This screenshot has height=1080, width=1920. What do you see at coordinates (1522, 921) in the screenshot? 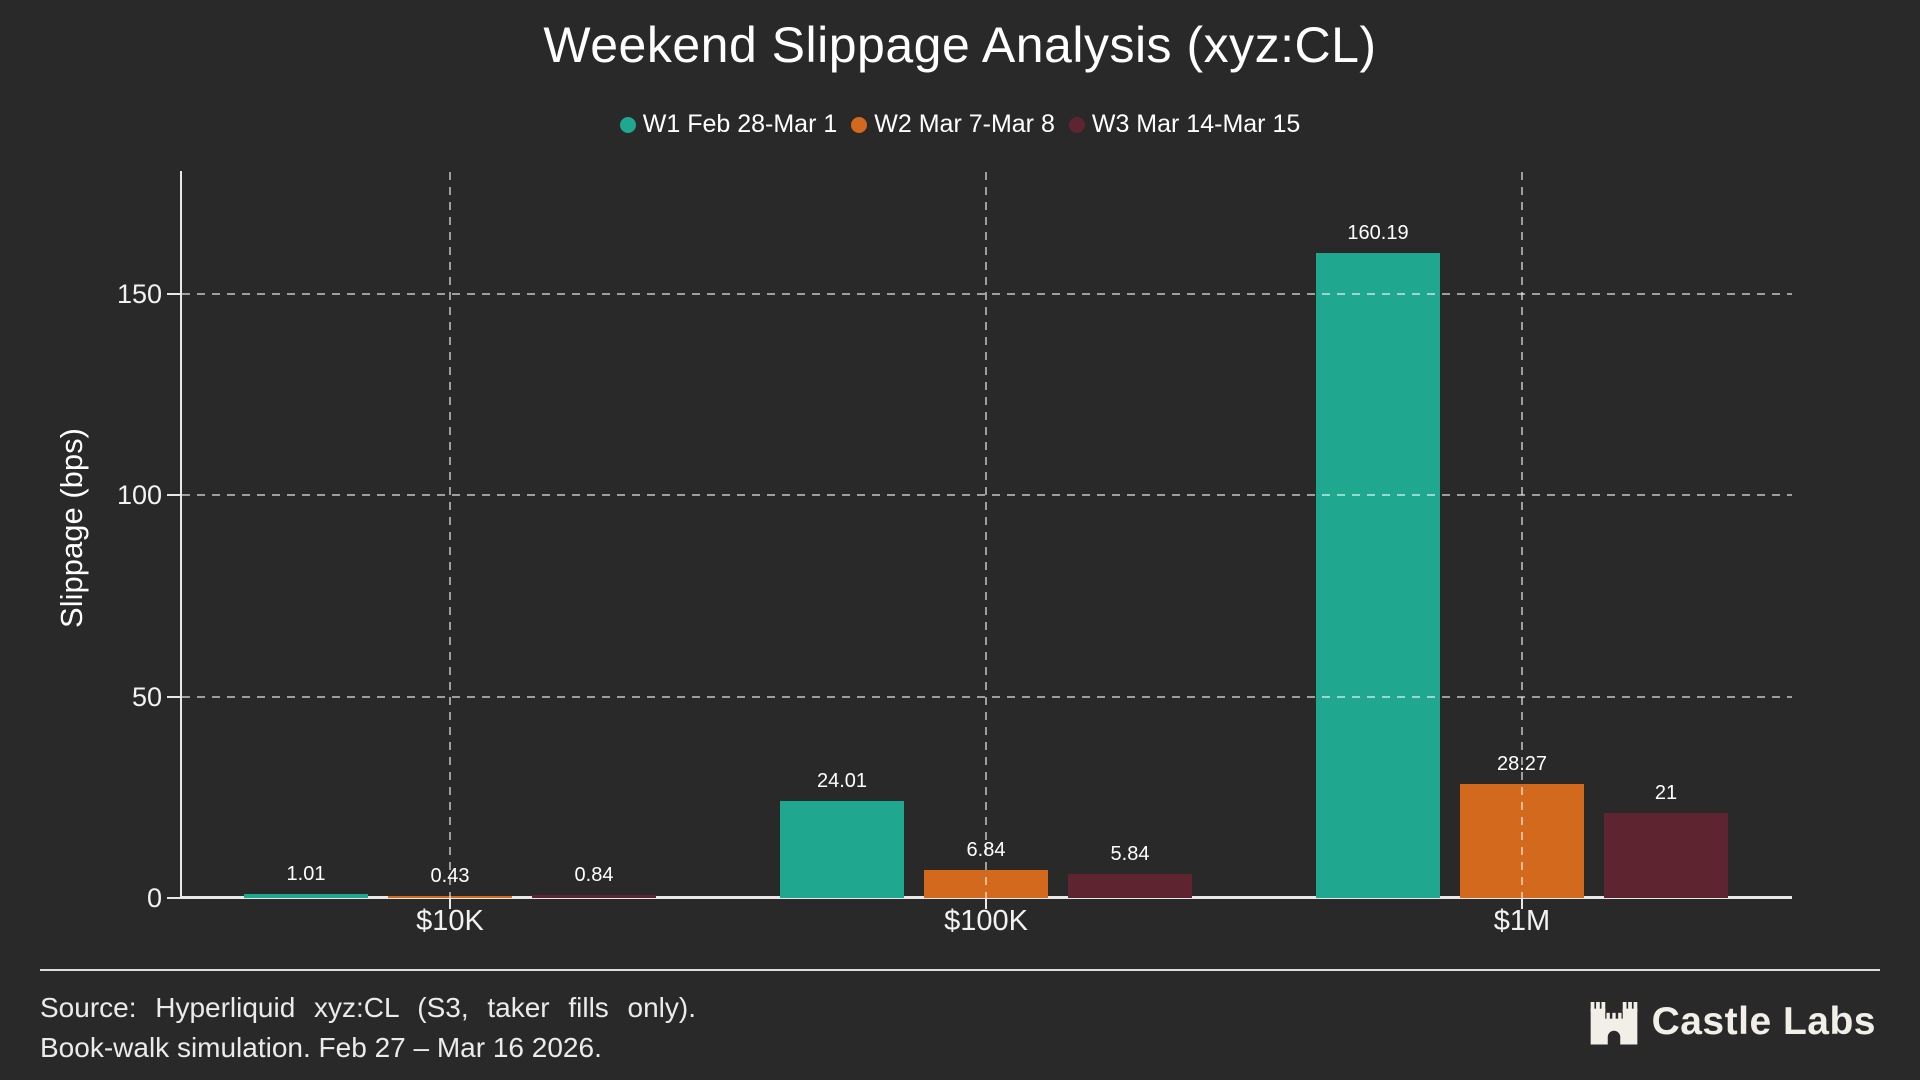
I see `x-category-label: $1M` at bounding box center [1522, 921].